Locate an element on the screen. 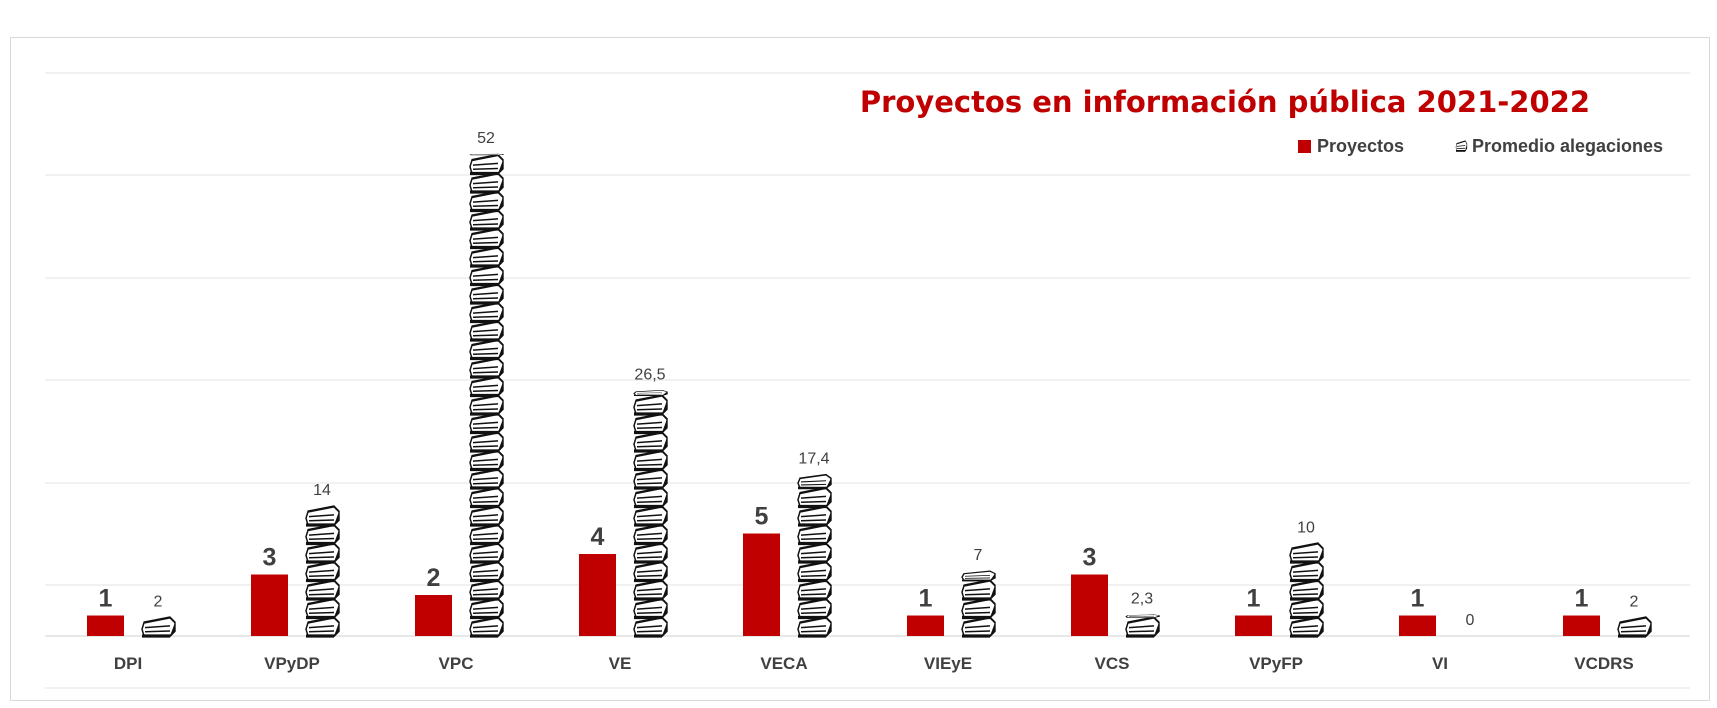  data-label-promedio-alegaciones: 17,4 is located at coordinates (813, 459).